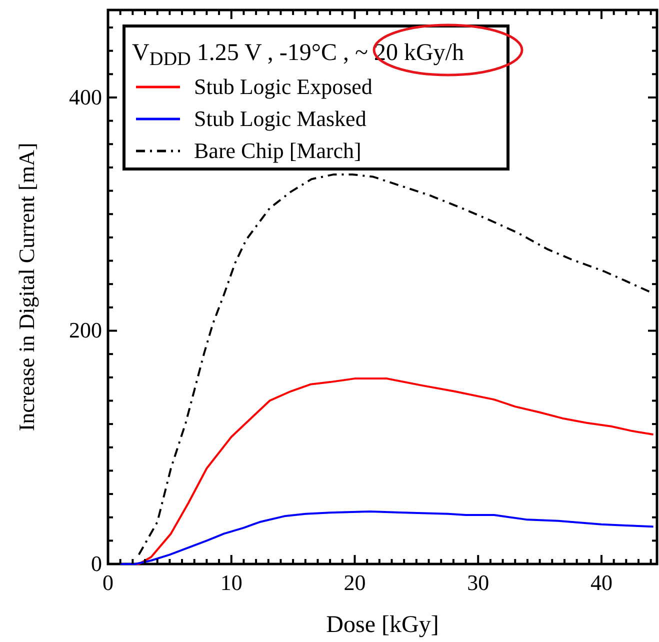 The width and height of the screenshot is (659, 642). I want to click on legend-label: Bare Chip [March], so click(278, 150).